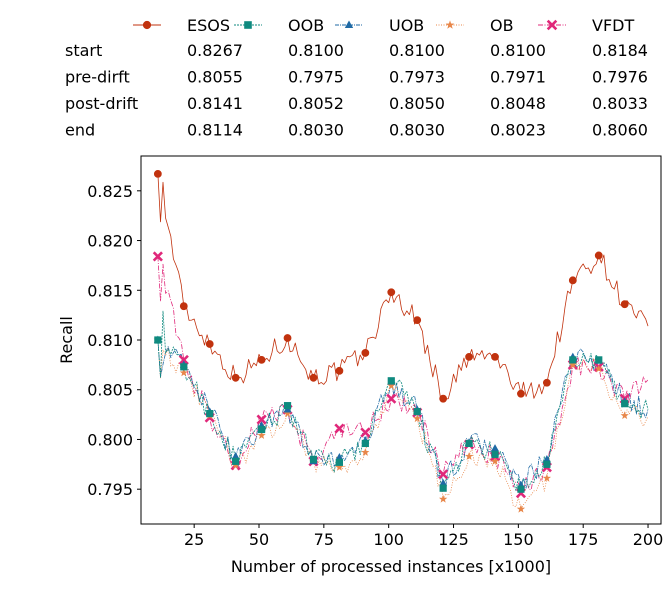  I want to click on table-cell: 0.8055, so click(215, 77).